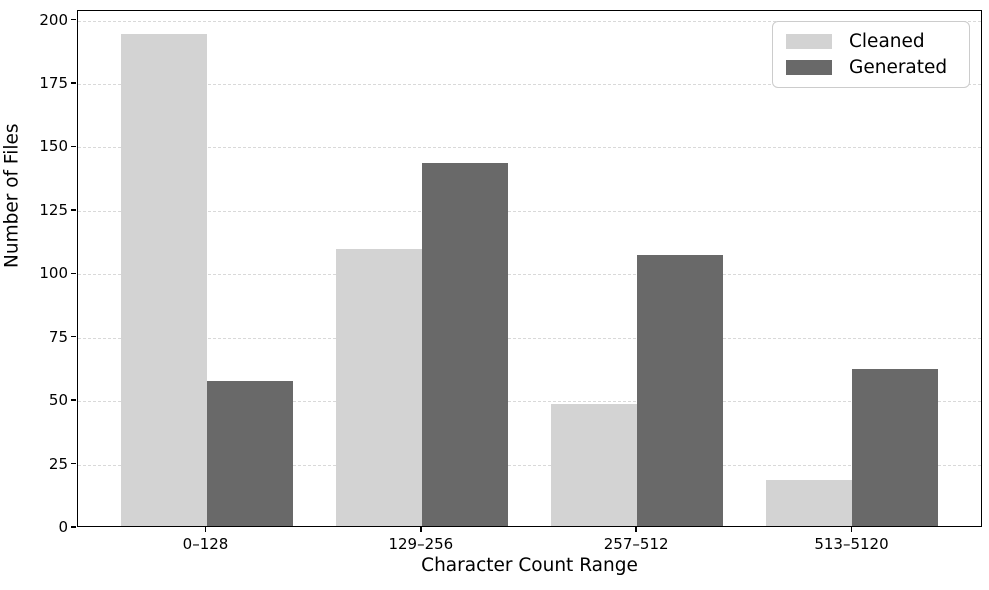  Describe the element at coordinates (809, 67) in the screenshot. I see `legend-swatch-generated` at that location.